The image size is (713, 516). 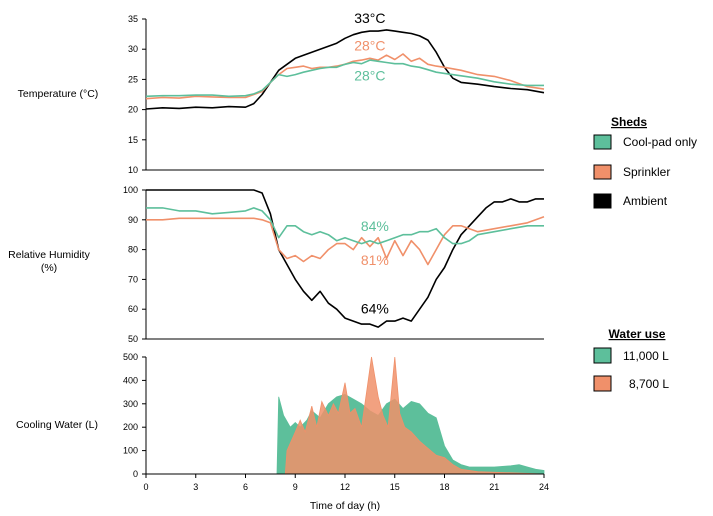 What do you see at coordinates (645, 201) in the screenshot?
I see `legend-label-ambient: Ambient` at bounding box center [645, 201].